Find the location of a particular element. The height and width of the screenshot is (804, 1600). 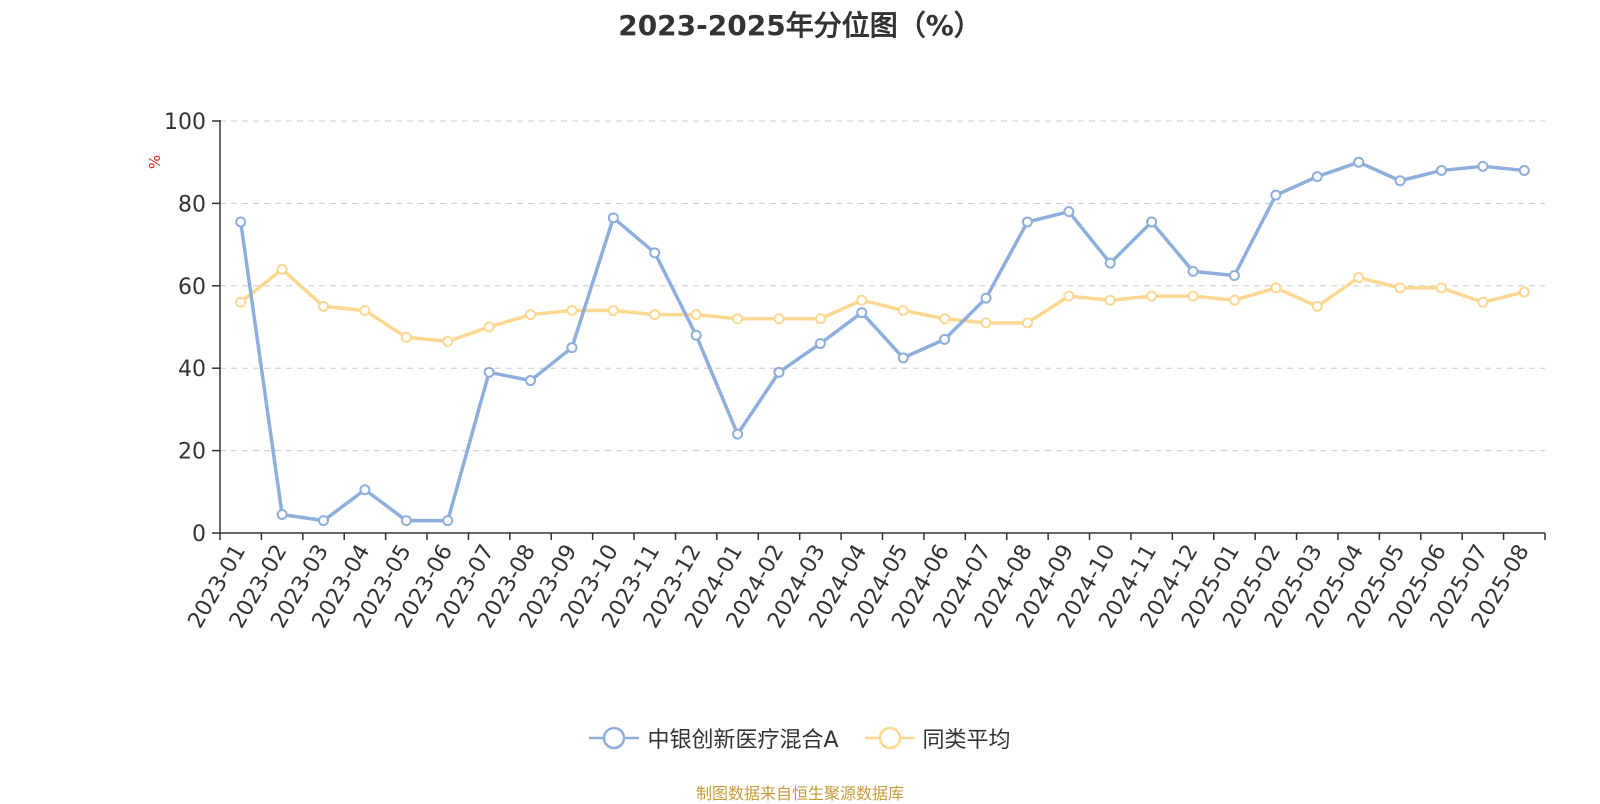

legend-fund-line-icon is located at coordinates (614, 738).